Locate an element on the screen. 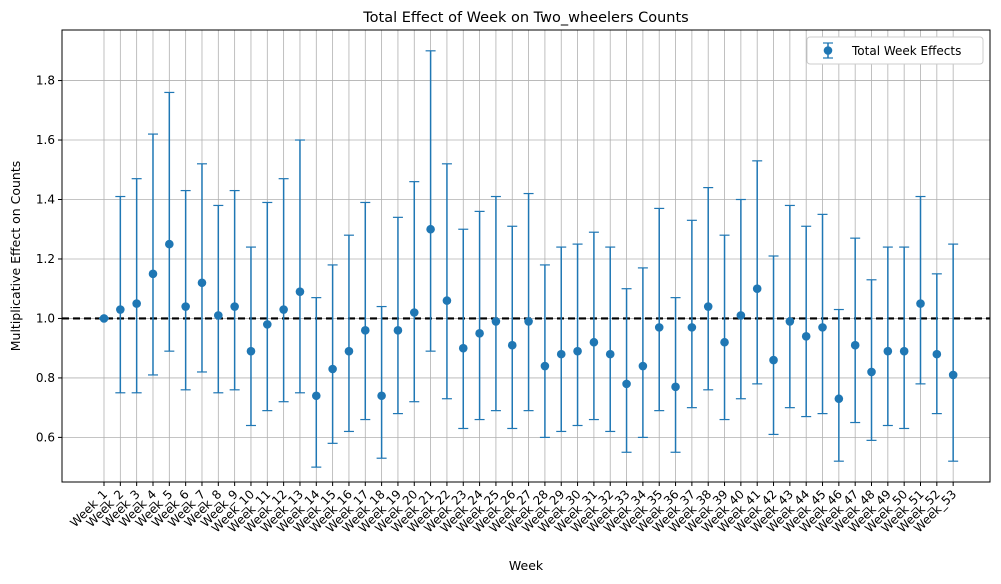 The image size is (1001, 584). y-axis: 0.6 0.8 1.0 1.2 1.4 1.6 1.8 is located at coordinates (49, 259).